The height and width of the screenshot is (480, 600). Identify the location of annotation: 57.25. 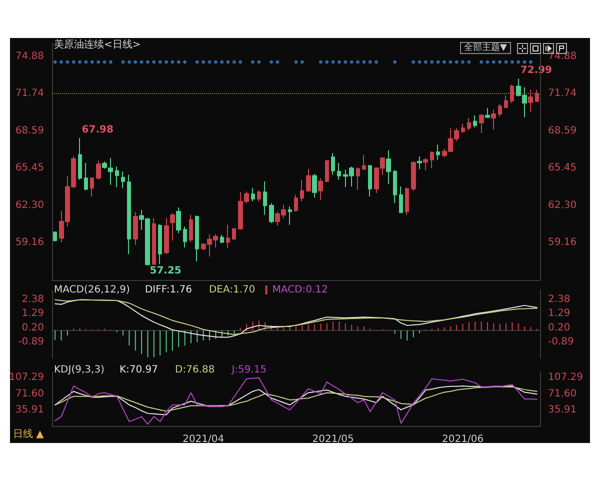
(166, 271).